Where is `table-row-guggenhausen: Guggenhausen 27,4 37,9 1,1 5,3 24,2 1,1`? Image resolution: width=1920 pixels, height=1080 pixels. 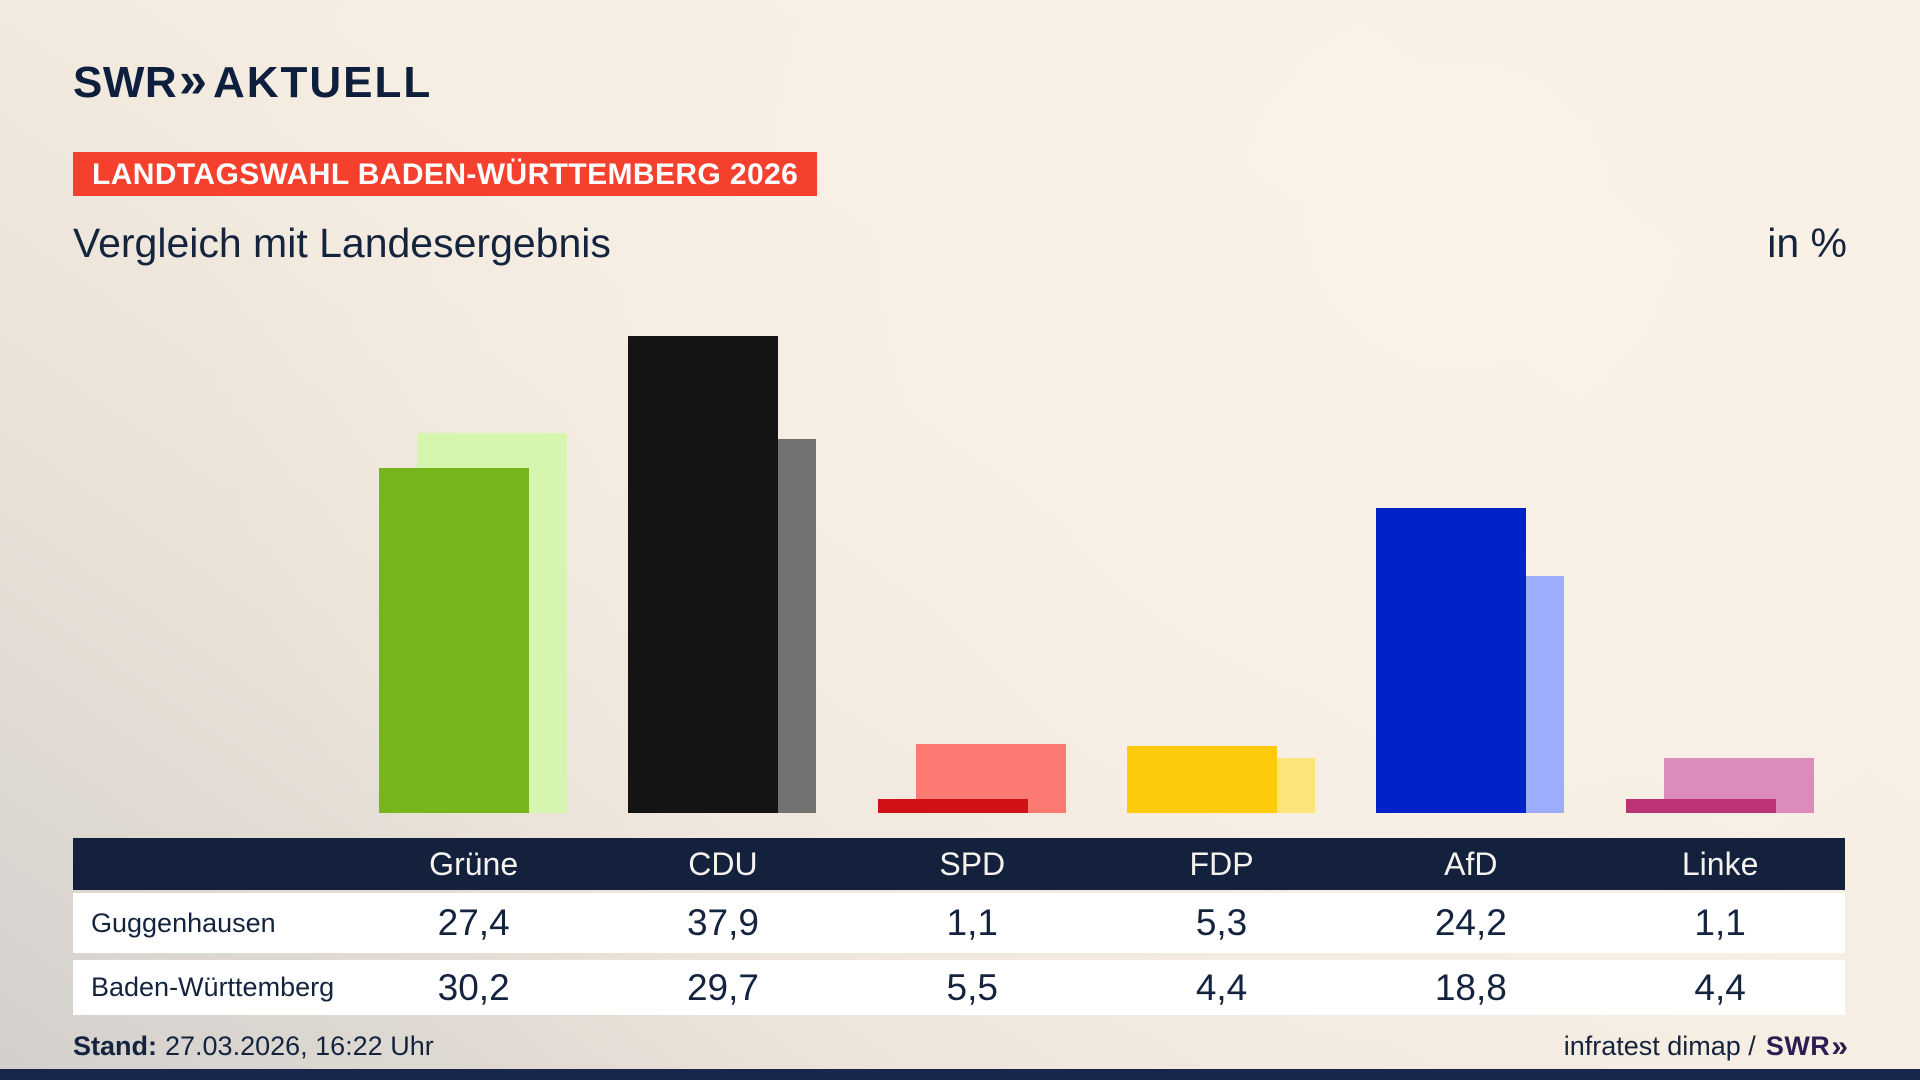
table-row-guggenhausen: Guggenhausen 27,4 37,9 1,1 5,3 24,2 1,1 is located at coordinates (959, 923).